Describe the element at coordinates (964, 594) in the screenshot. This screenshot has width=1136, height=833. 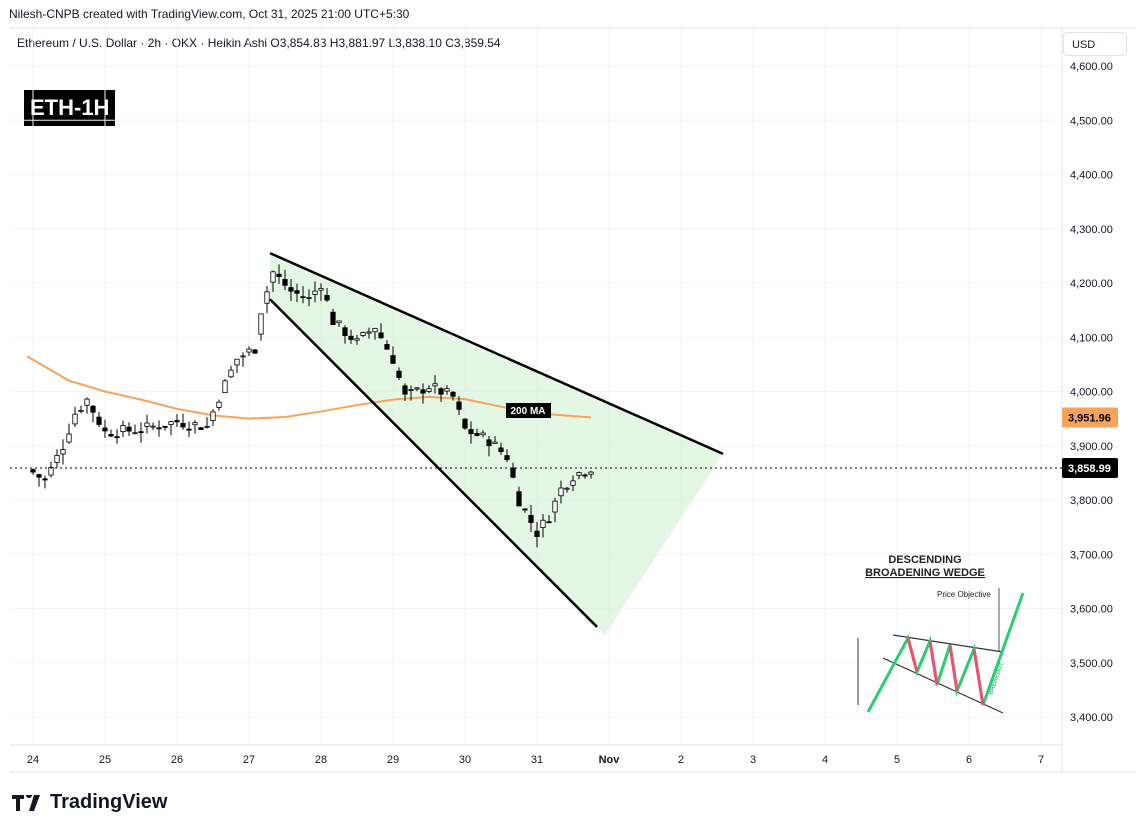
I see `price-objective-label: Price Objective` at that location.